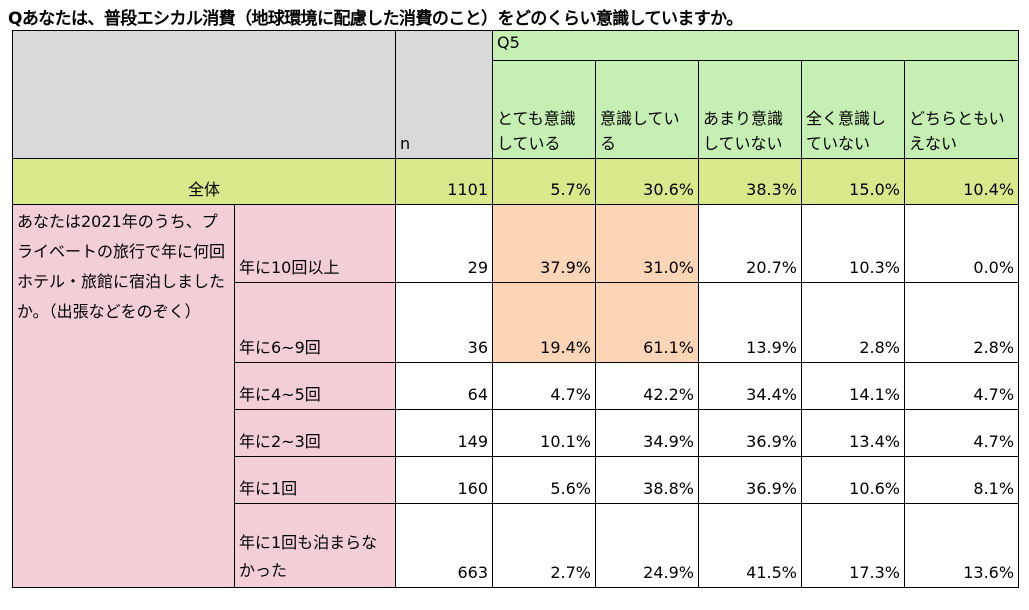 This screenshot has width=1029, height=610. I want to click on cell-value: 8.1%, so click(961, 480).